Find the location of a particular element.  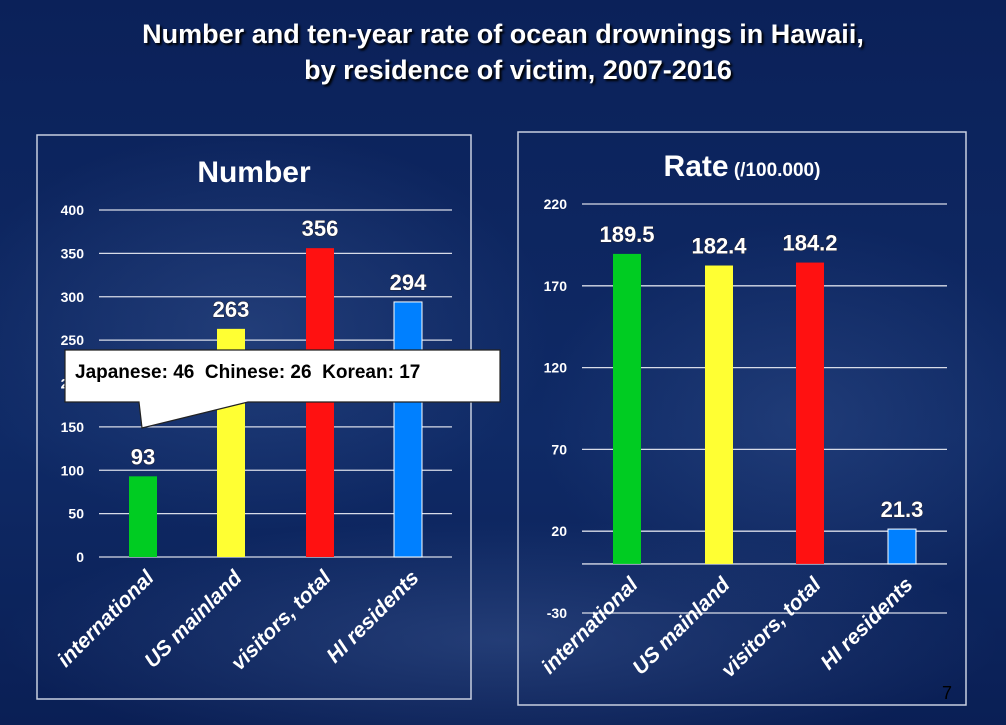

y-tick-label: 70 is located at coordinates (559, 449).